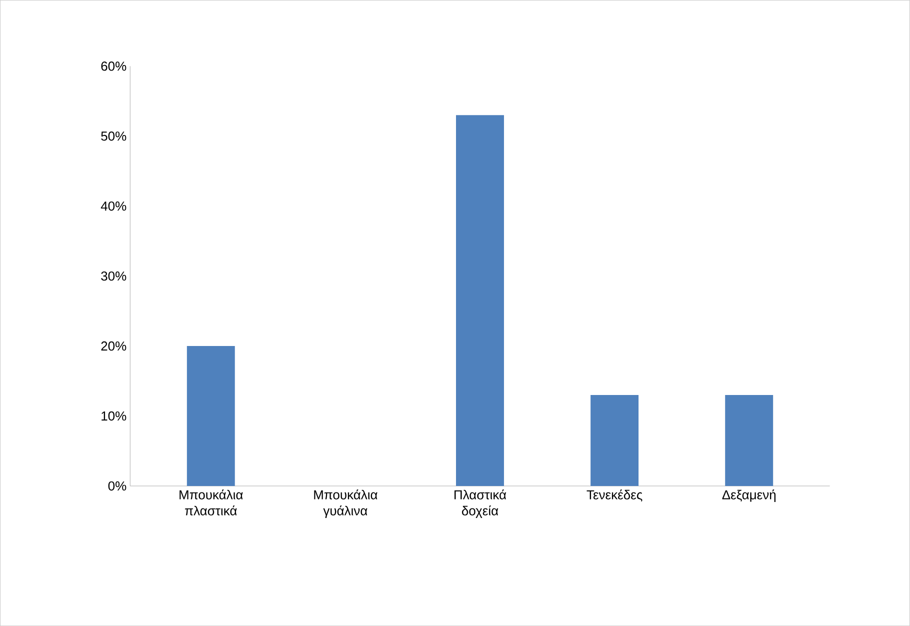 This screenshot has width=910, height=626. What do you see at coordinates (614, 495) in the screenshot?
I see `x-tick-label: Τενεκέδες` at bounding box center [614, 495].